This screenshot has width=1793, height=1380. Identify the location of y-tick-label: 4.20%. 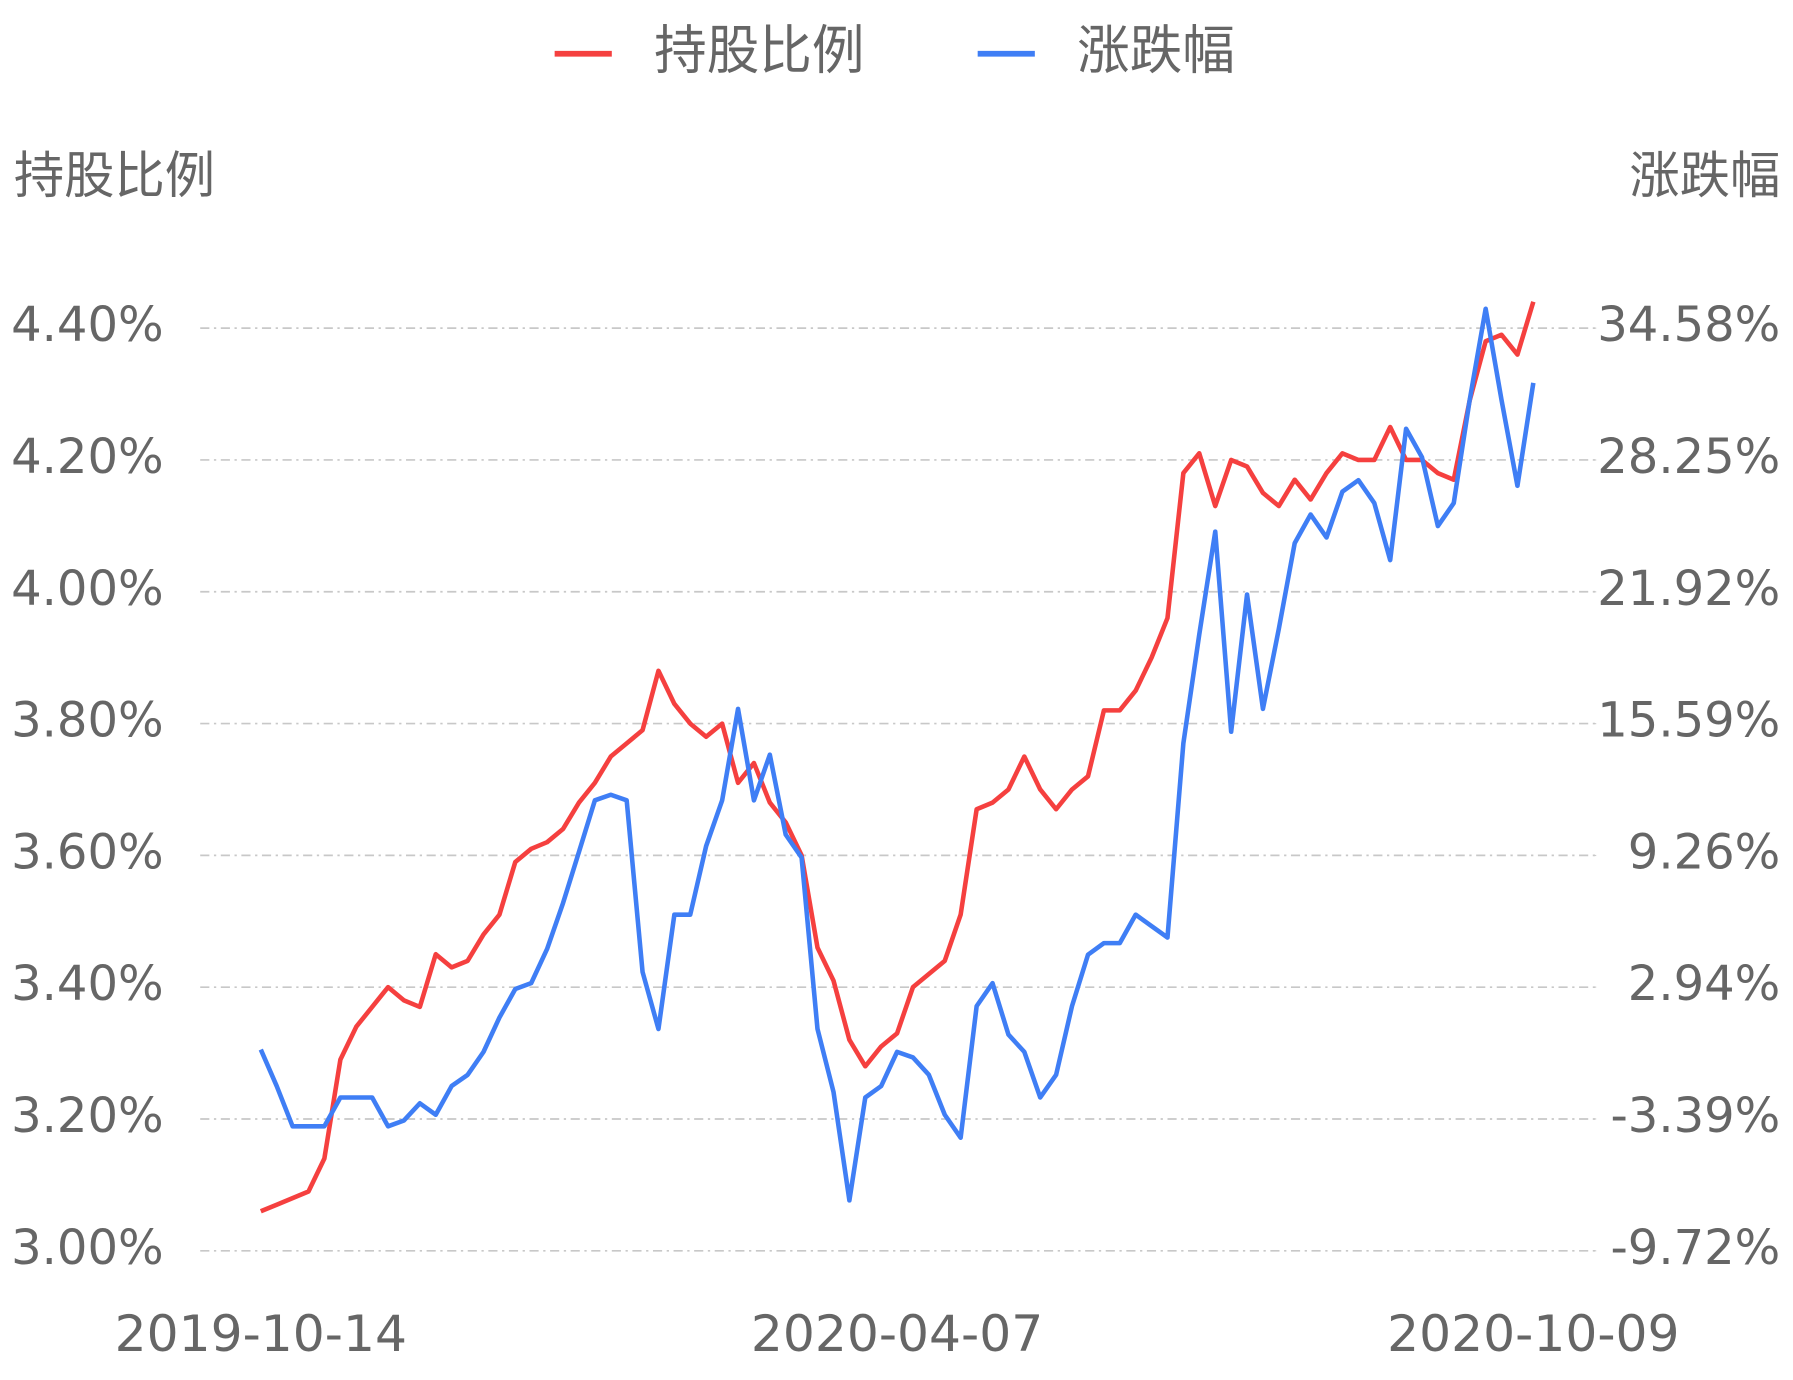
(87, 457).